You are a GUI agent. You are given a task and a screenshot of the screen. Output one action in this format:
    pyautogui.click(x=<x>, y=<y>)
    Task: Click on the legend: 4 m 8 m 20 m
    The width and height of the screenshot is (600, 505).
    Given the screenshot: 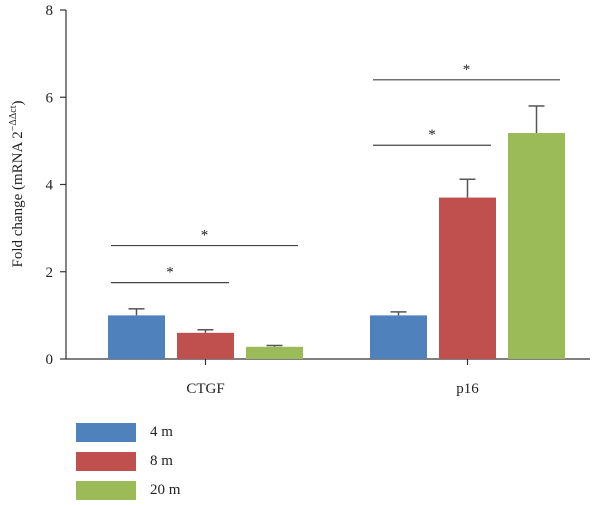 What is the action you would take?
    pyautogui.click(x=128, y=461)
    